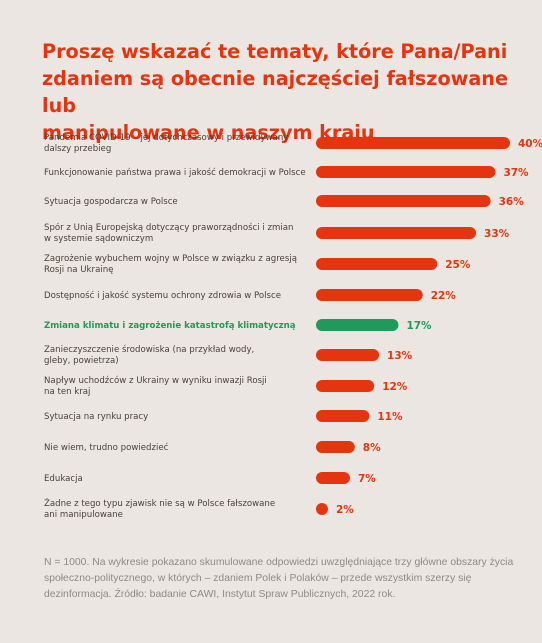  I want to click on value-label: 2%, so click(345, 510).